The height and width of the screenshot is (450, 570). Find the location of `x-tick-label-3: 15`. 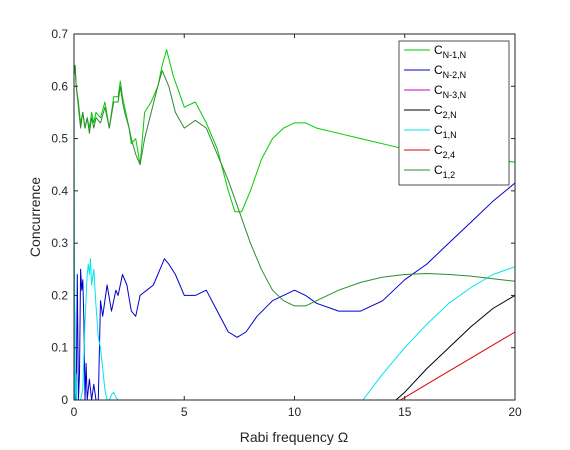

x-tick-label-3: 15 is located at coordinates (405, 412).